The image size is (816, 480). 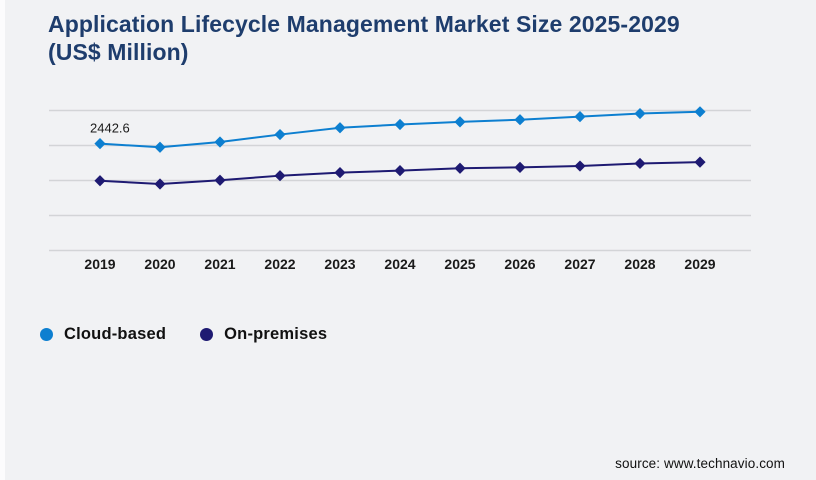 What do you see at coordinates (276, 334) in the screenshot?
I see `legend-label-on-premises: On-premises` at bounding box center [276, 334].